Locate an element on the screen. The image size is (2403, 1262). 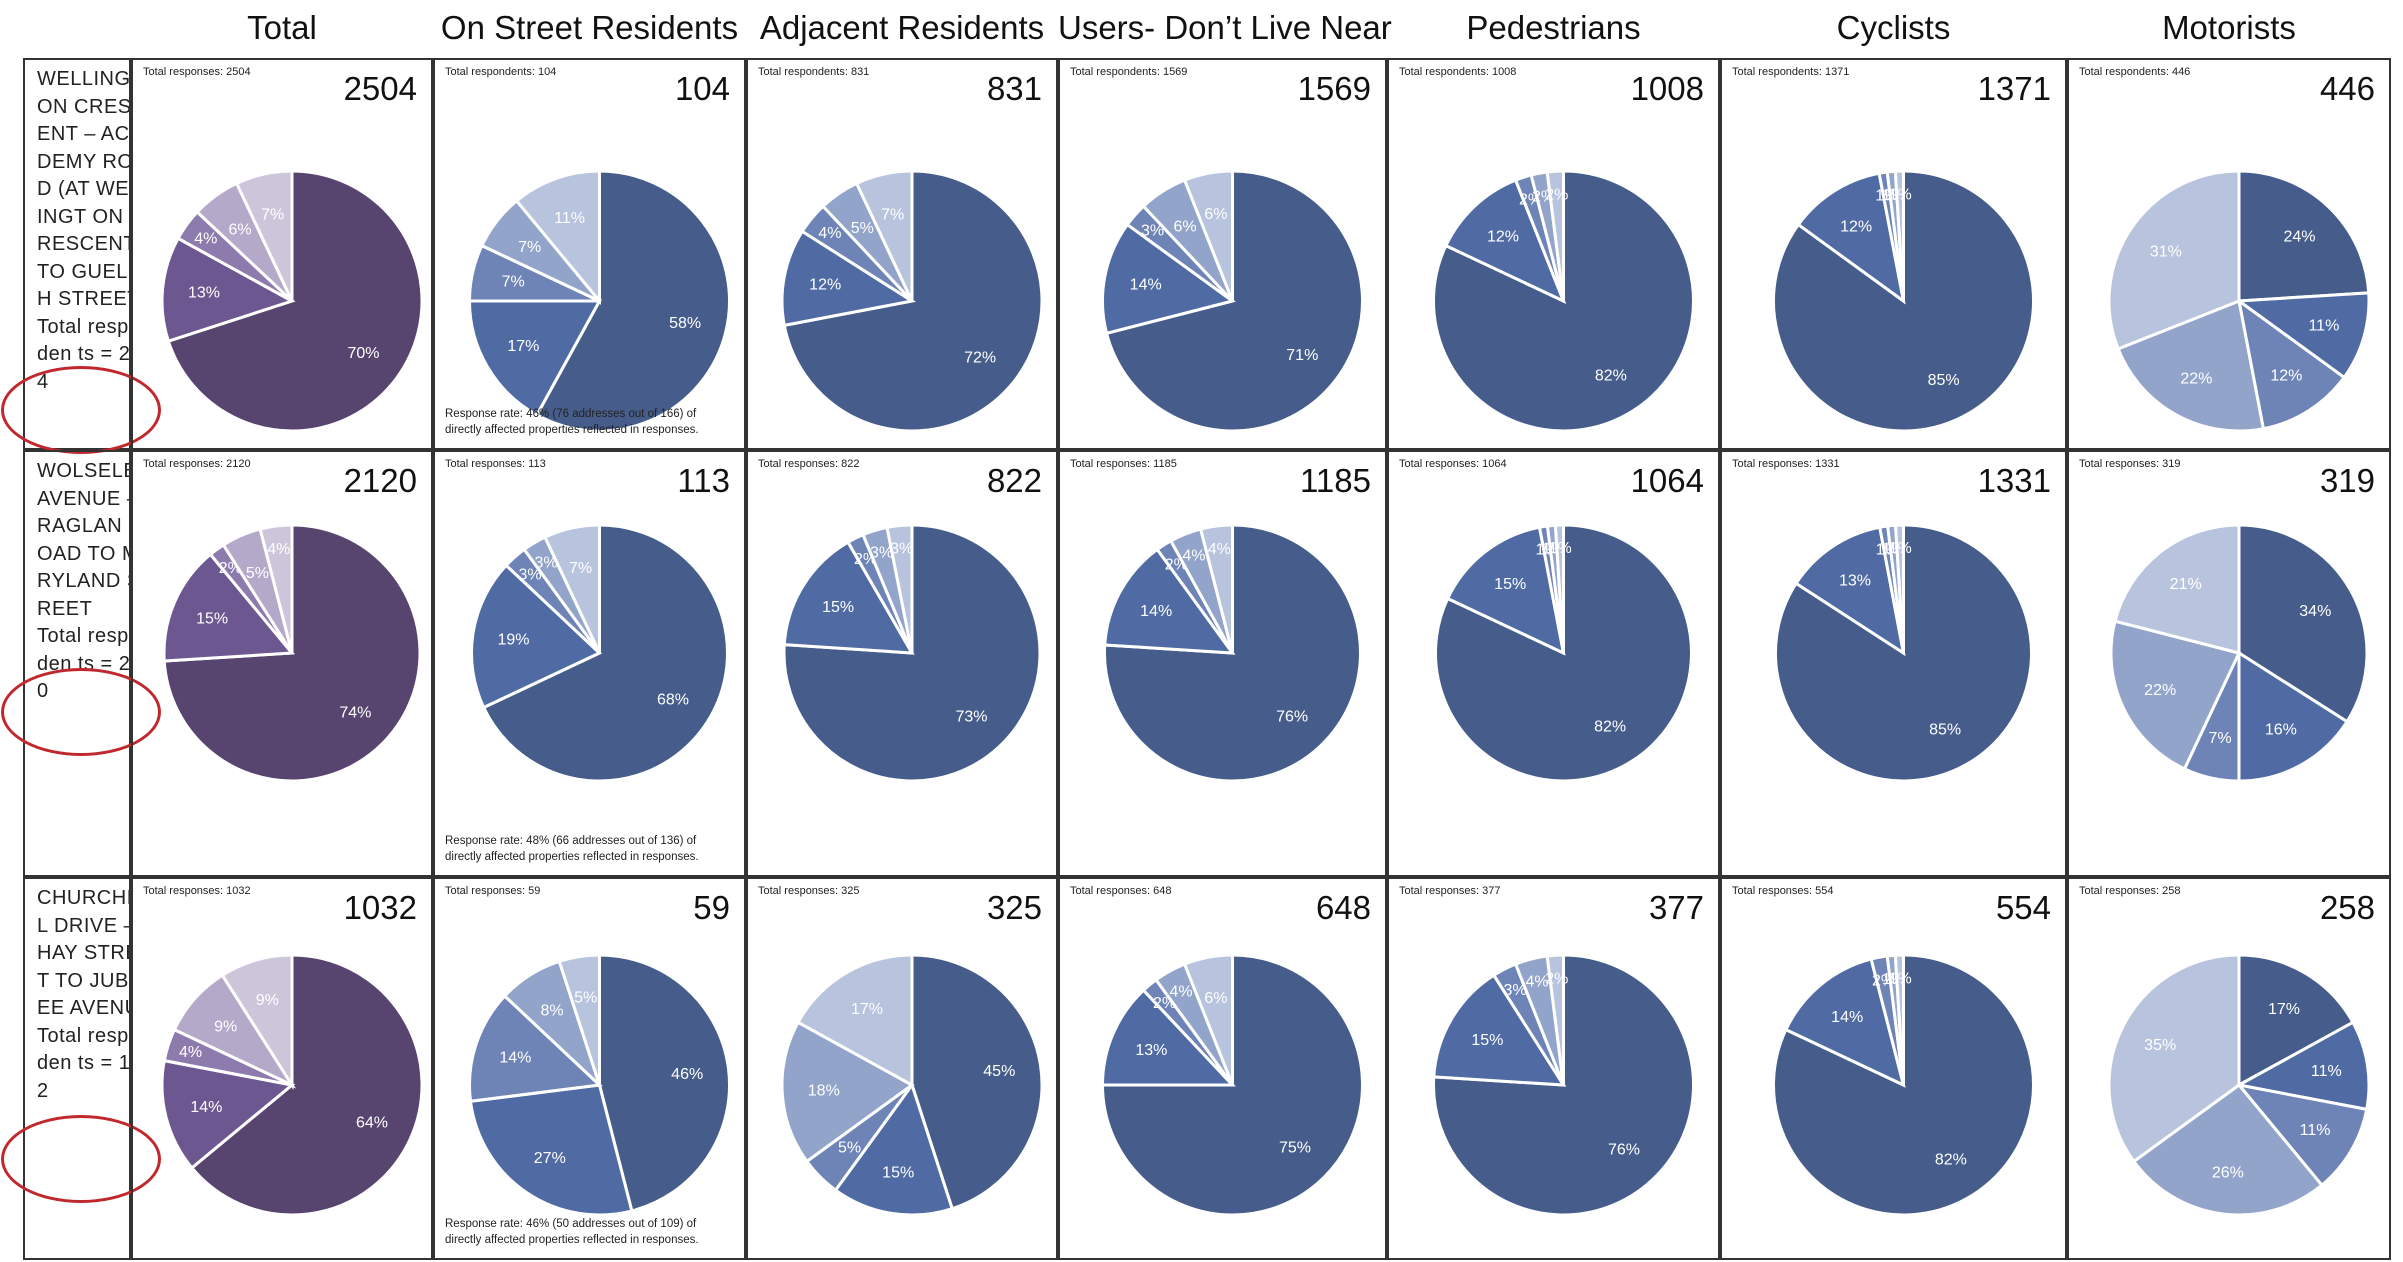
total-responses-caption: Total responses: 648 is located at coordinates (1121, 891).